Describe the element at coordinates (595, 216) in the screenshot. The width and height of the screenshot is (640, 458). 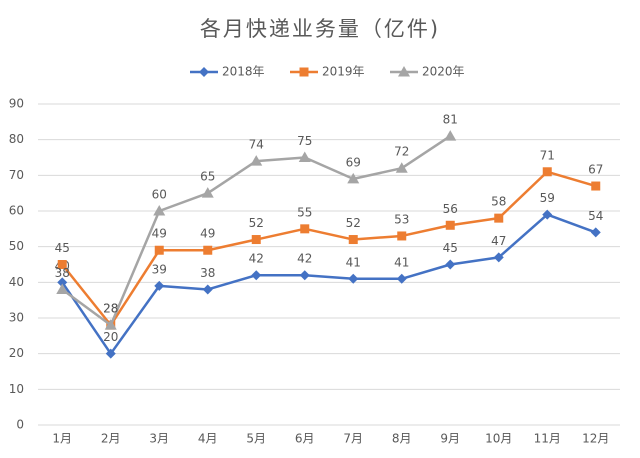
I see `data-label: 54` at that location.